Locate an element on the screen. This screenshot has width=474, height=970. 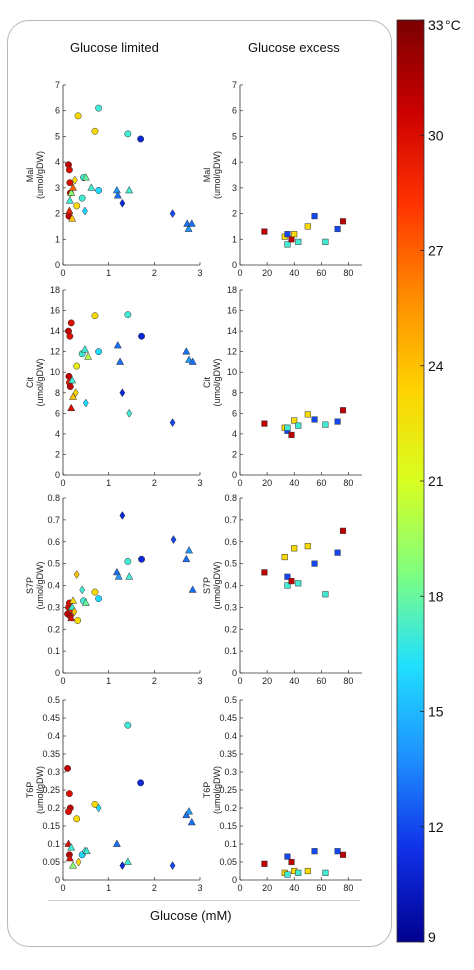
y-tick-label: 0.8 is located at coordinates (230, 498).